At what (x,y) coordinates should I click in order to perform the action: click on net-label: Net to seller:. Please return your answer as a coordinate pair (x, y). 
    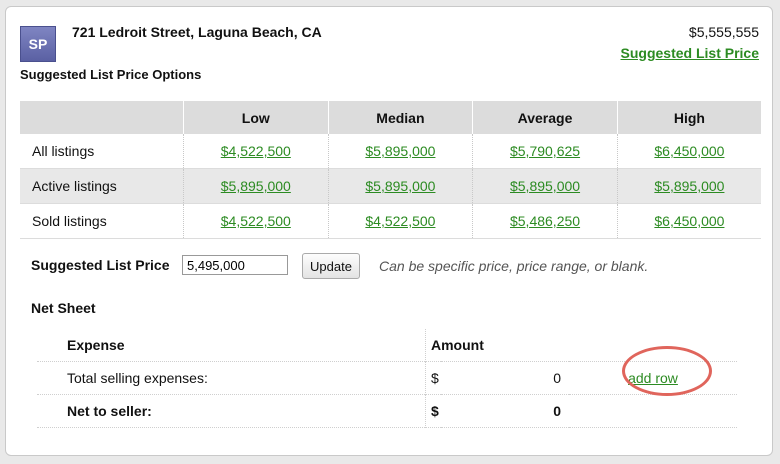
    Looking at the image, I should click on (109, 411).